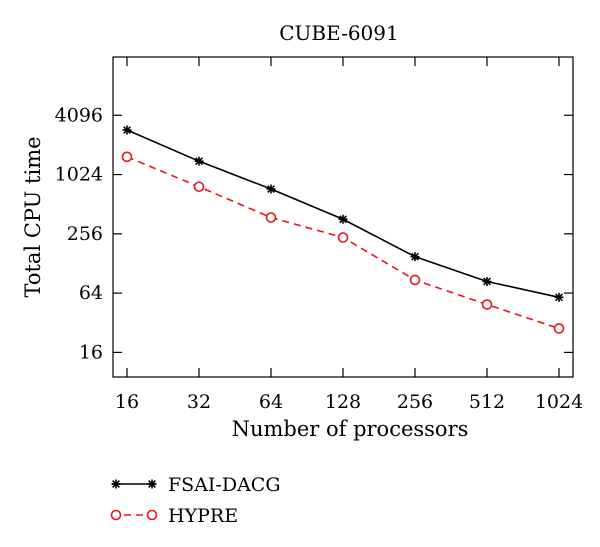 The height and width of the screenshot is (547, 600). What do you see at coordinates (559, 402) in the screenshot?
I see `x-tick-label: 1024` at bounding box center [559, 402].